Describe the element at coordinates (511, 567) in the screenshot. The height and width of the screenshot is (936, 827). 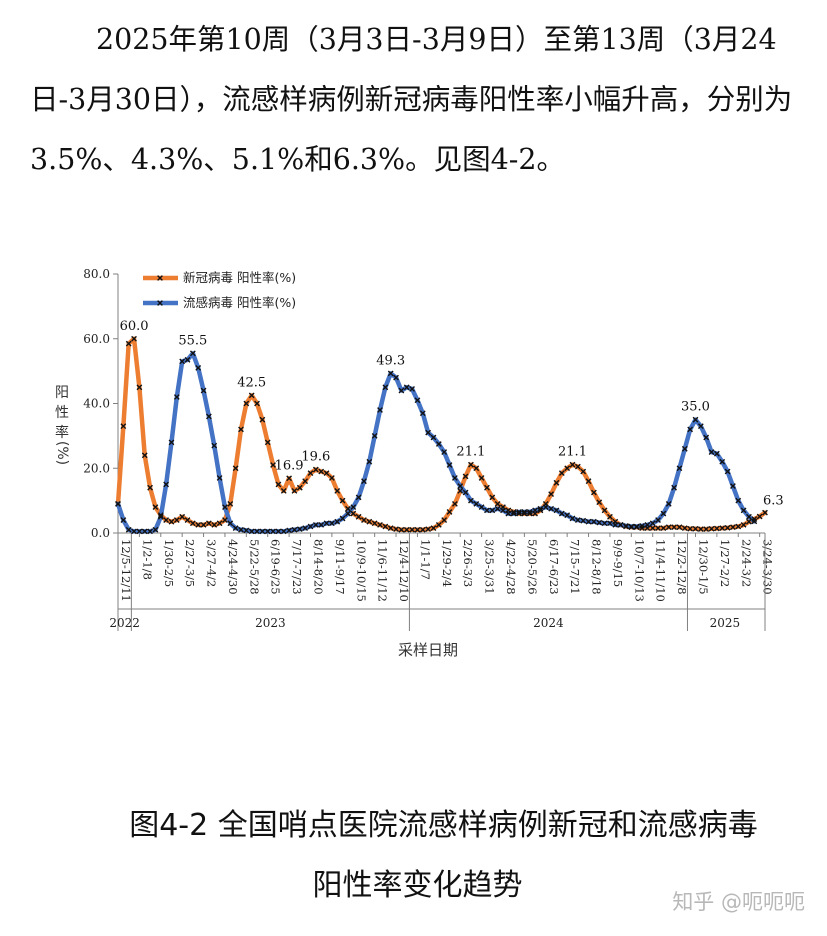
I see `x-tick-label: 4/22-4/28` at that location.